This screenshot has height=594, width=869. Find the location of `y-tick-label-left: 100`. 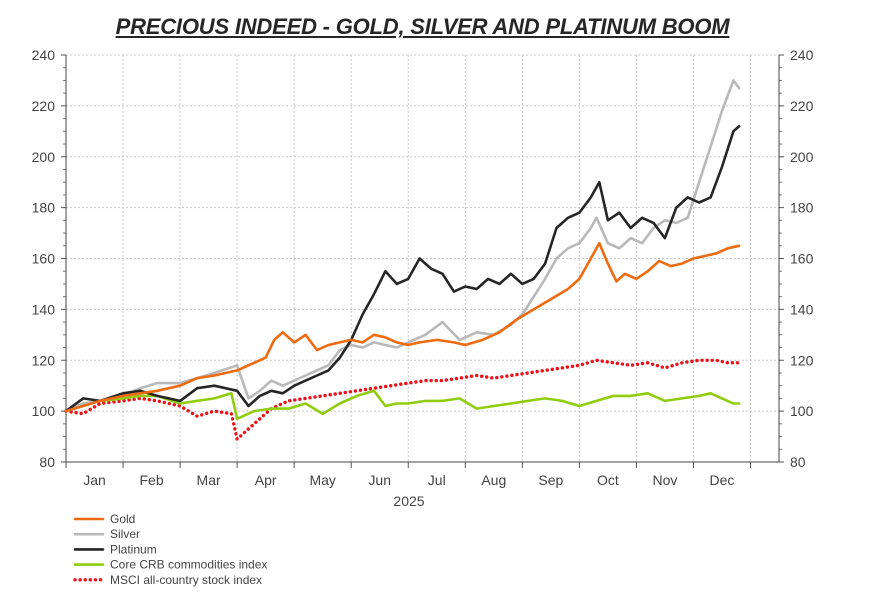

y-tick-label-left: 100 is located at coordinates (44, 411).